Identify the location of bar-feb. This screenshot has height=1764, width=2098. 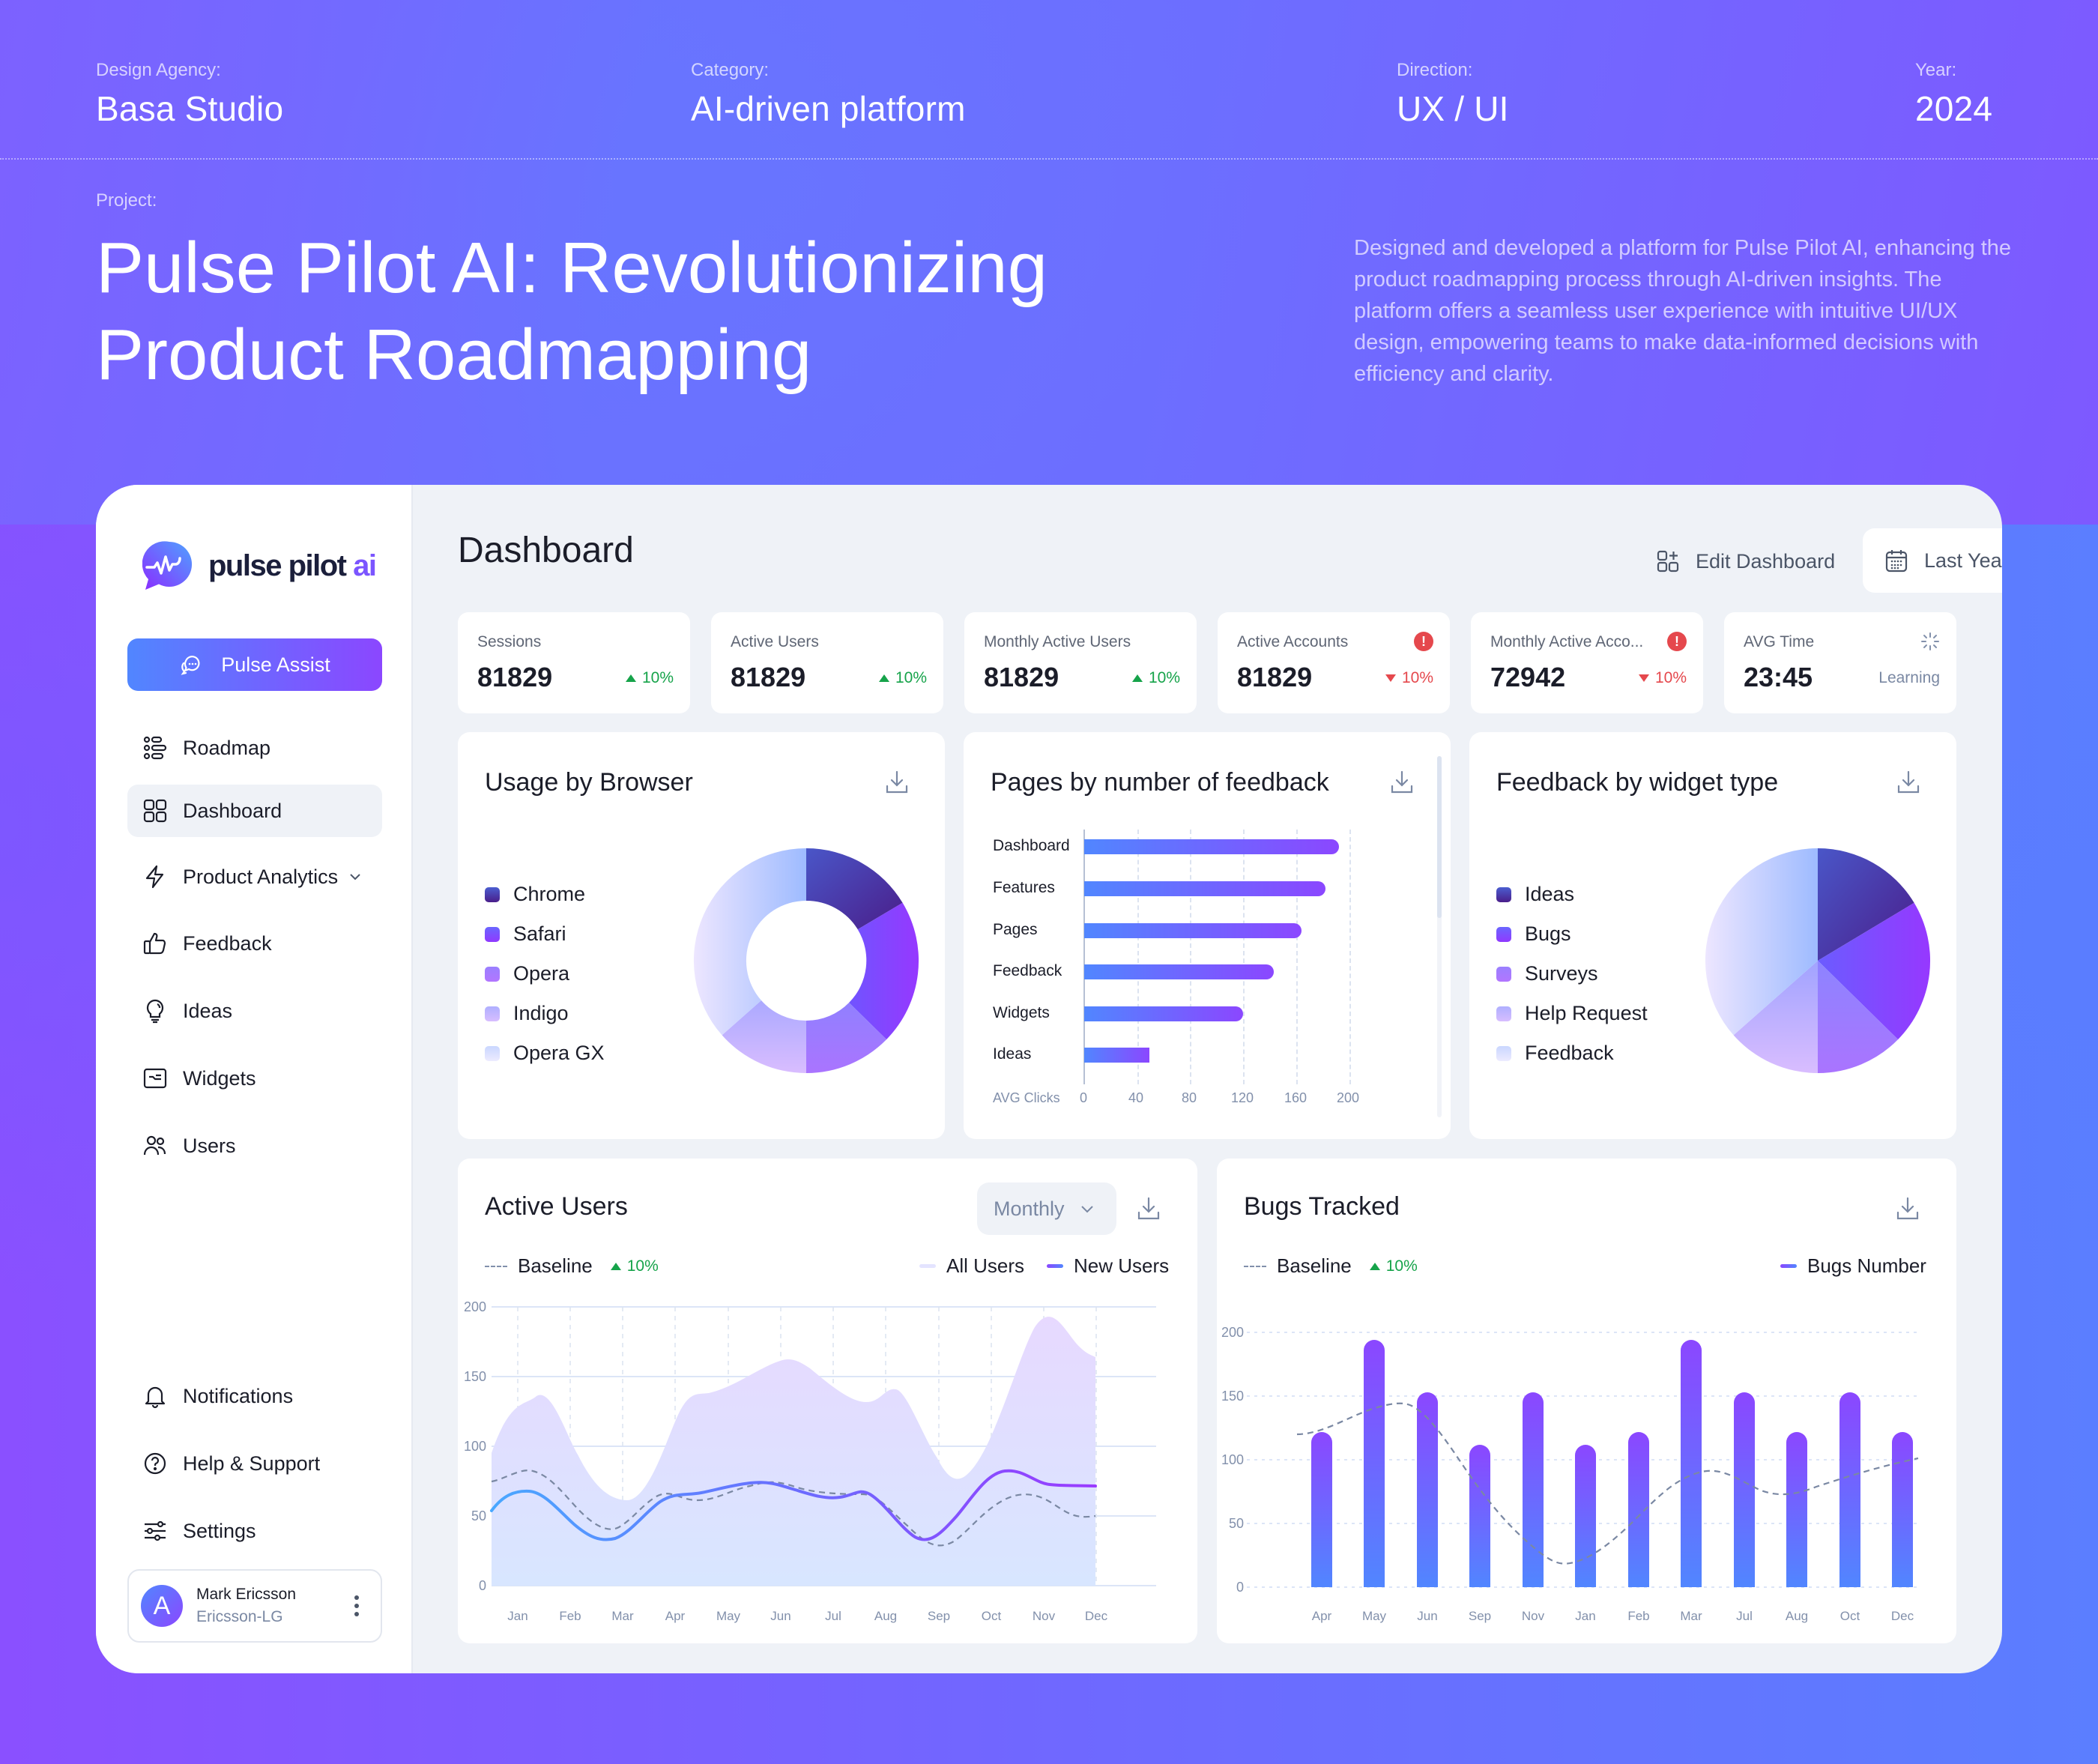
(1639, 1509).